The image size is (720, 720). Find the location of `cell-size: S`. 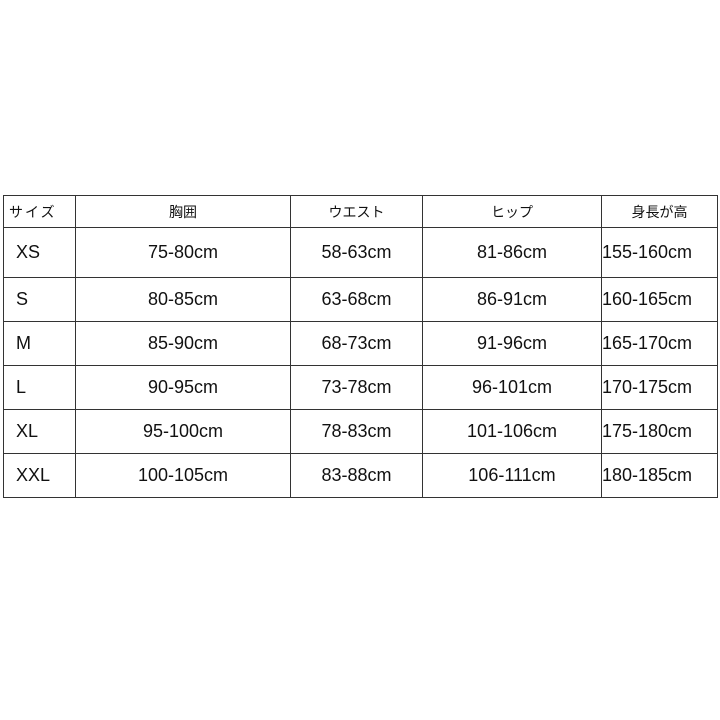

cell-size: S is located at coordinates (39, 299).